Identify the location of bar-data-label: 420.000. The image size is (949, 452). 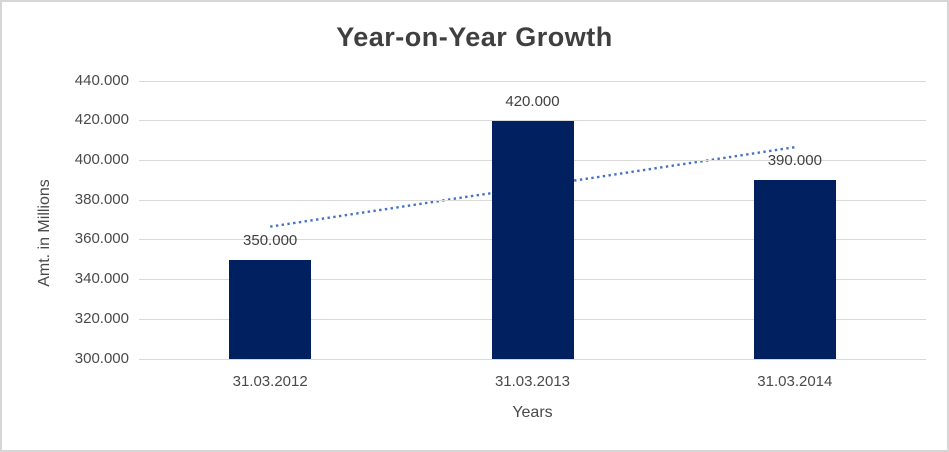
(532, 101).